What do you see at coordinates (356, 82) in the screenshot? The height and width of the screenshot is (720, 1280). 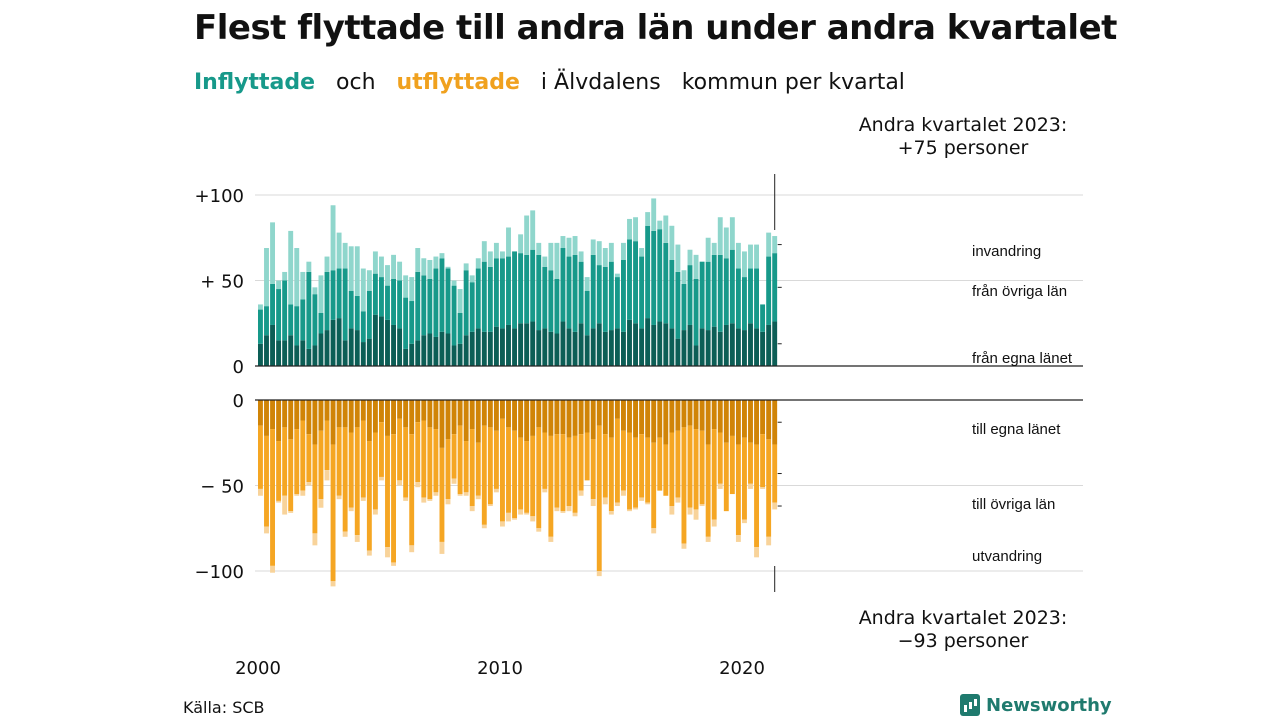 I see `subtitle-och: och` at bounding box center [356, 82].